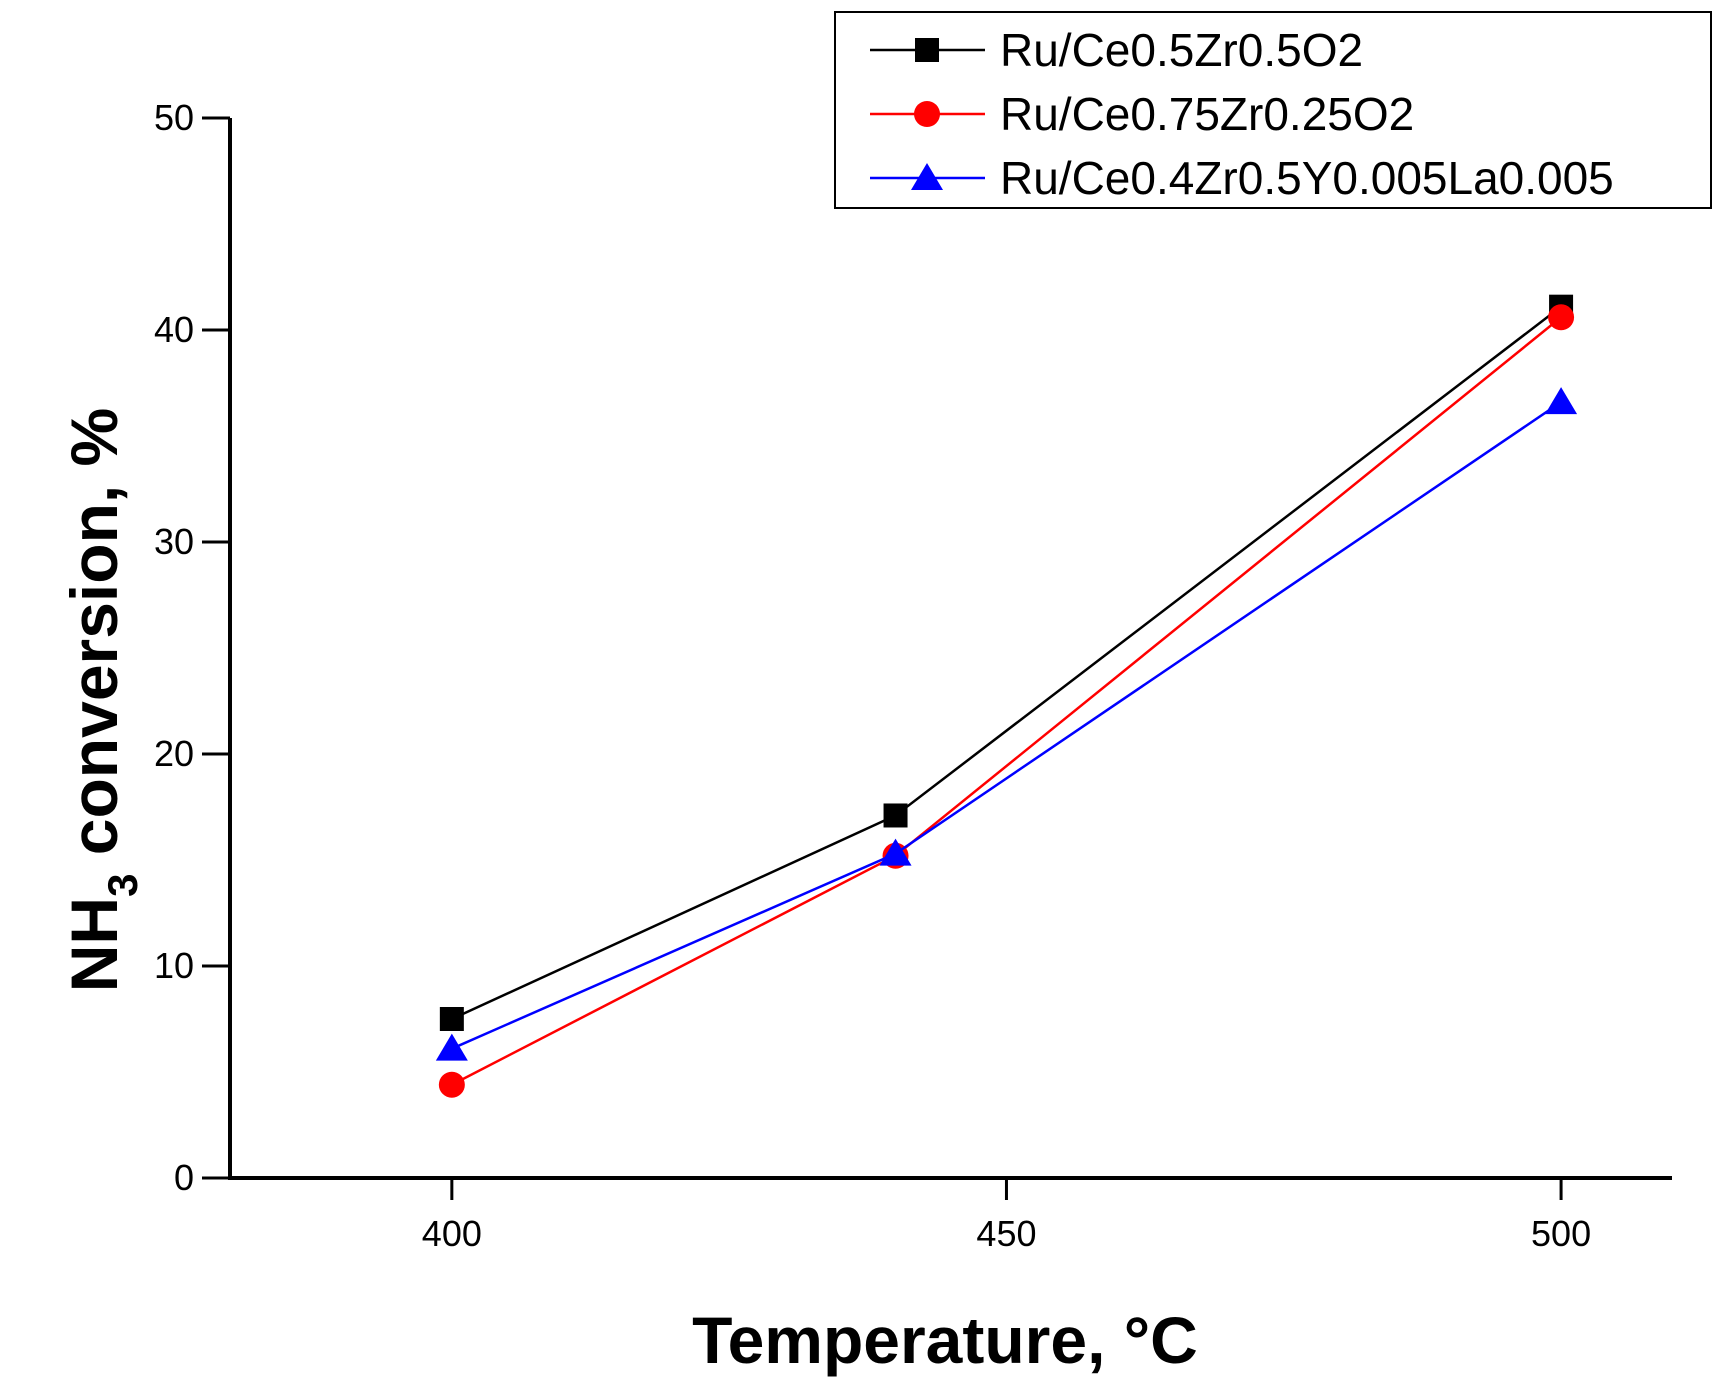  I want to click on y-tick-label: 40, so click(174, 329).